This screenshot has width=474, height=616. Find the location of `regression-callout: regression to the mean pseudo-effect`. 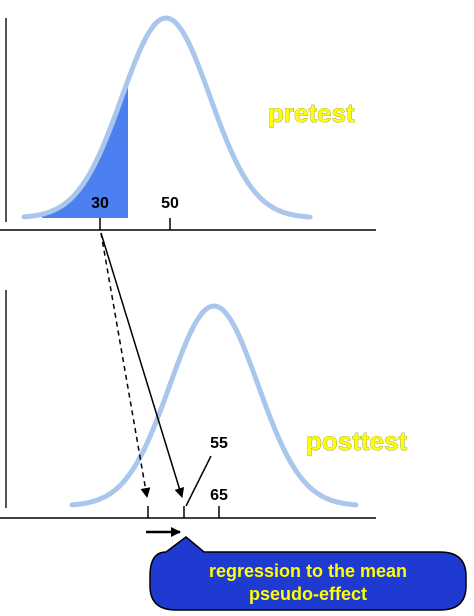

regression-callout: regression to the mean pseudo-effect is located at coordinates (308, 573).